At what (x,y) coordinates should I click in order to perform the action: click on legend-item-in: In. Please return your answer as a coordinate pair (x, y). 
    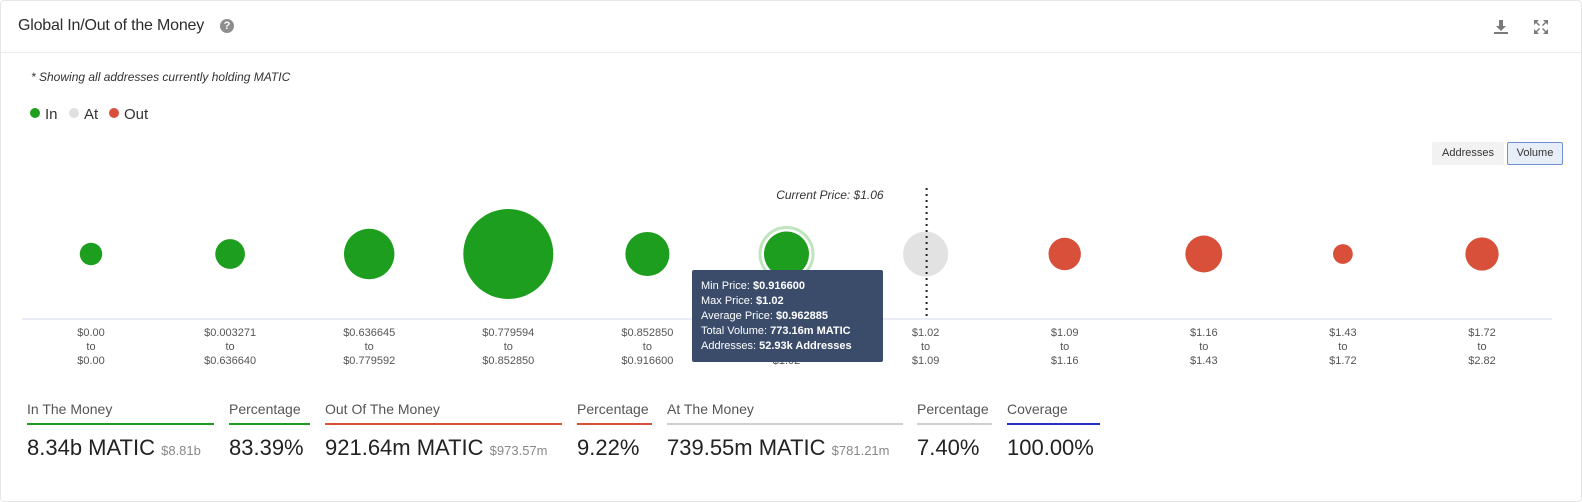
    Looking at the image, I should click on (44, 114).